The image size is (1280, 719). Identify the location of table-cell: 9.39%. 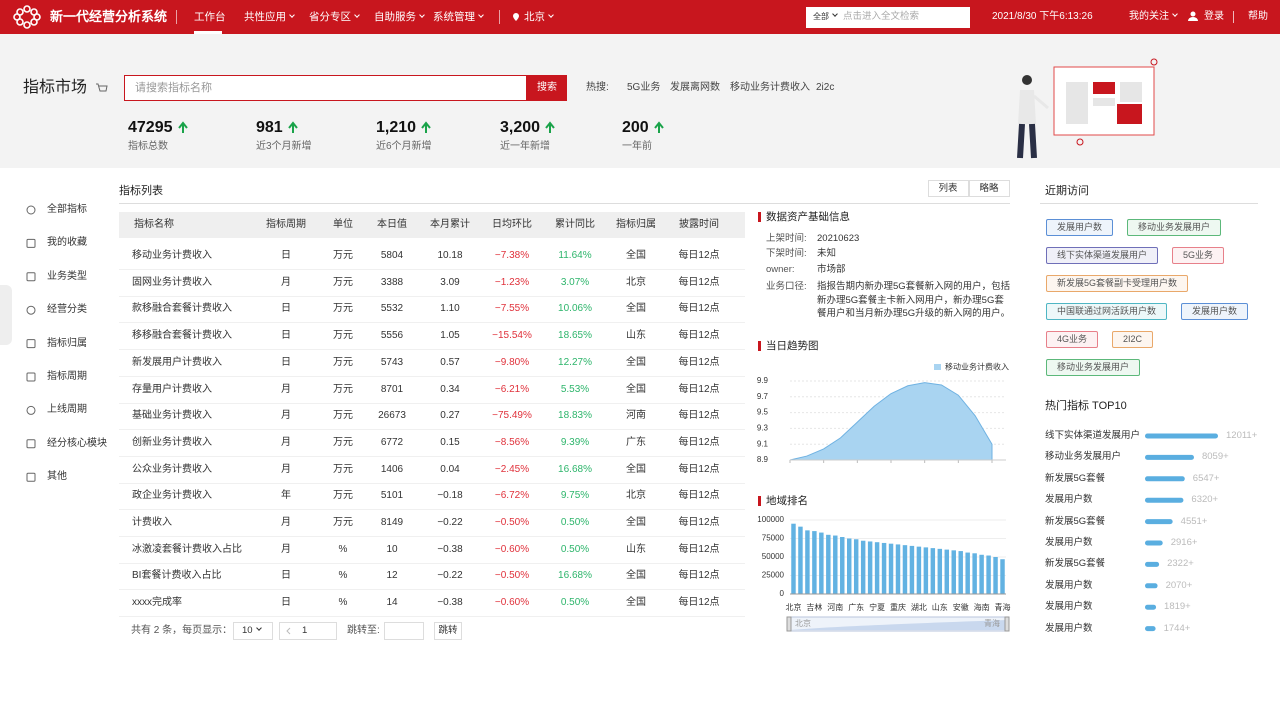
(575, 442).